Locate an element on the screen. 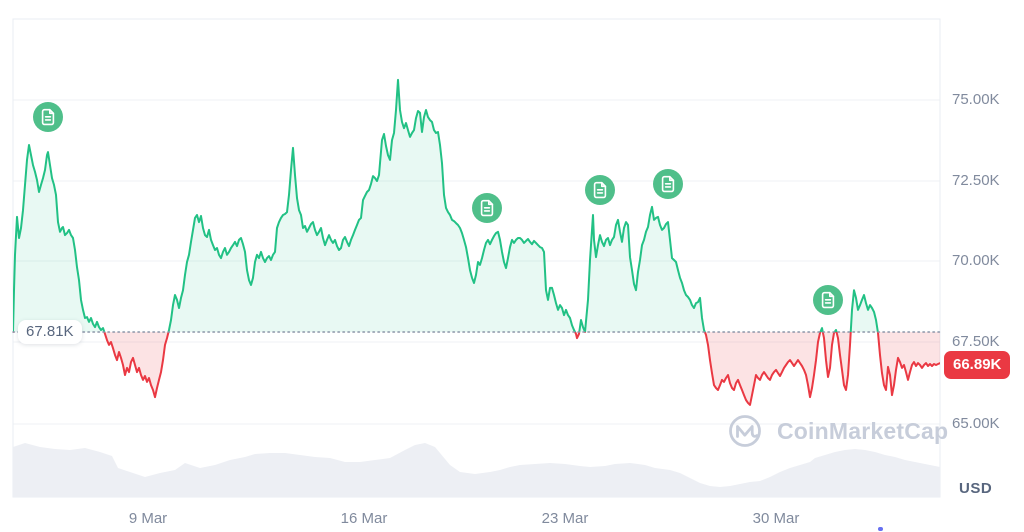  price-area-down is located at coordinates (476, 368).